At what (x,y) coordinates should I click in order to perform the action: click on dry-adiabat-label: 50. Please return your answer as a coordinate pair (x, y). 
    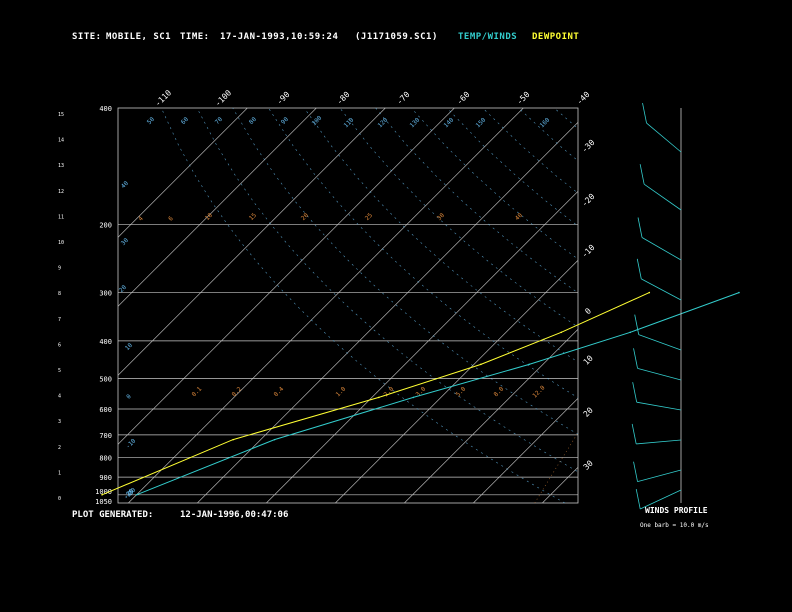
    Looking at the image, I should click on (151, 121).